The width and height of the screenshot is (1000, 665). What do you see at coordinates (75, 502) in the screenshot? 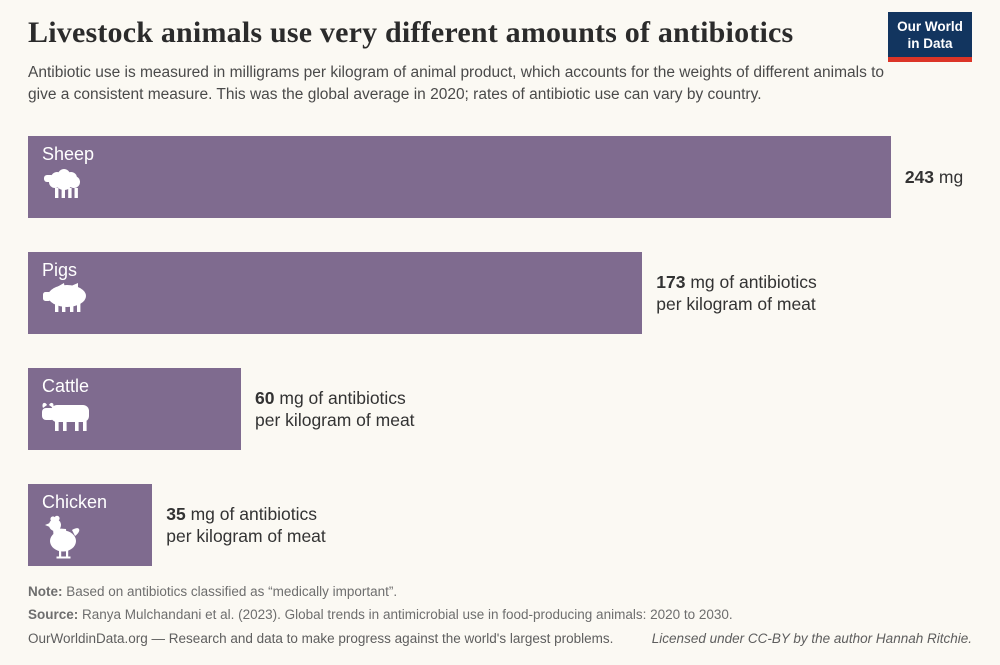
I see `bar-label-chicken: Chicken` at bounding box center [75, 502].